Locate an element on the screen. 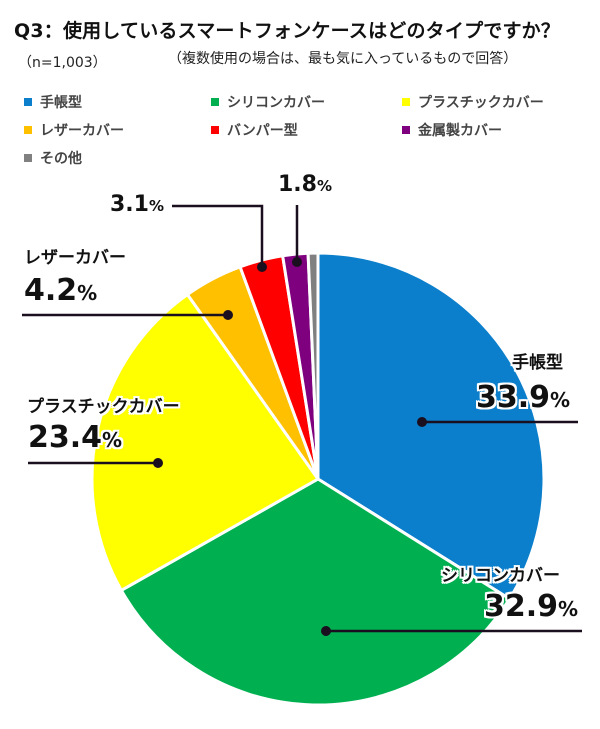 The height and width of the screenshot is (729, 600). label-techo-name: 手帳型 is located at coordinates (537, 363).